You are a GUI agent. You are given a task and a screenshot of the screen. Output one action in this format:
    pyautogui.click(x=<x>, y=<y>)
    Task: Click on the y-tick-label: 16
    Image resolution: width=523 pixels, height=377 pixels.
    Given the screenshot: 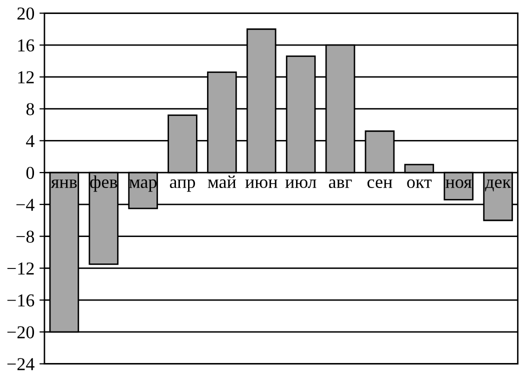 What is the action you would take?
    pyautogui.click(x=26, y=45)
    